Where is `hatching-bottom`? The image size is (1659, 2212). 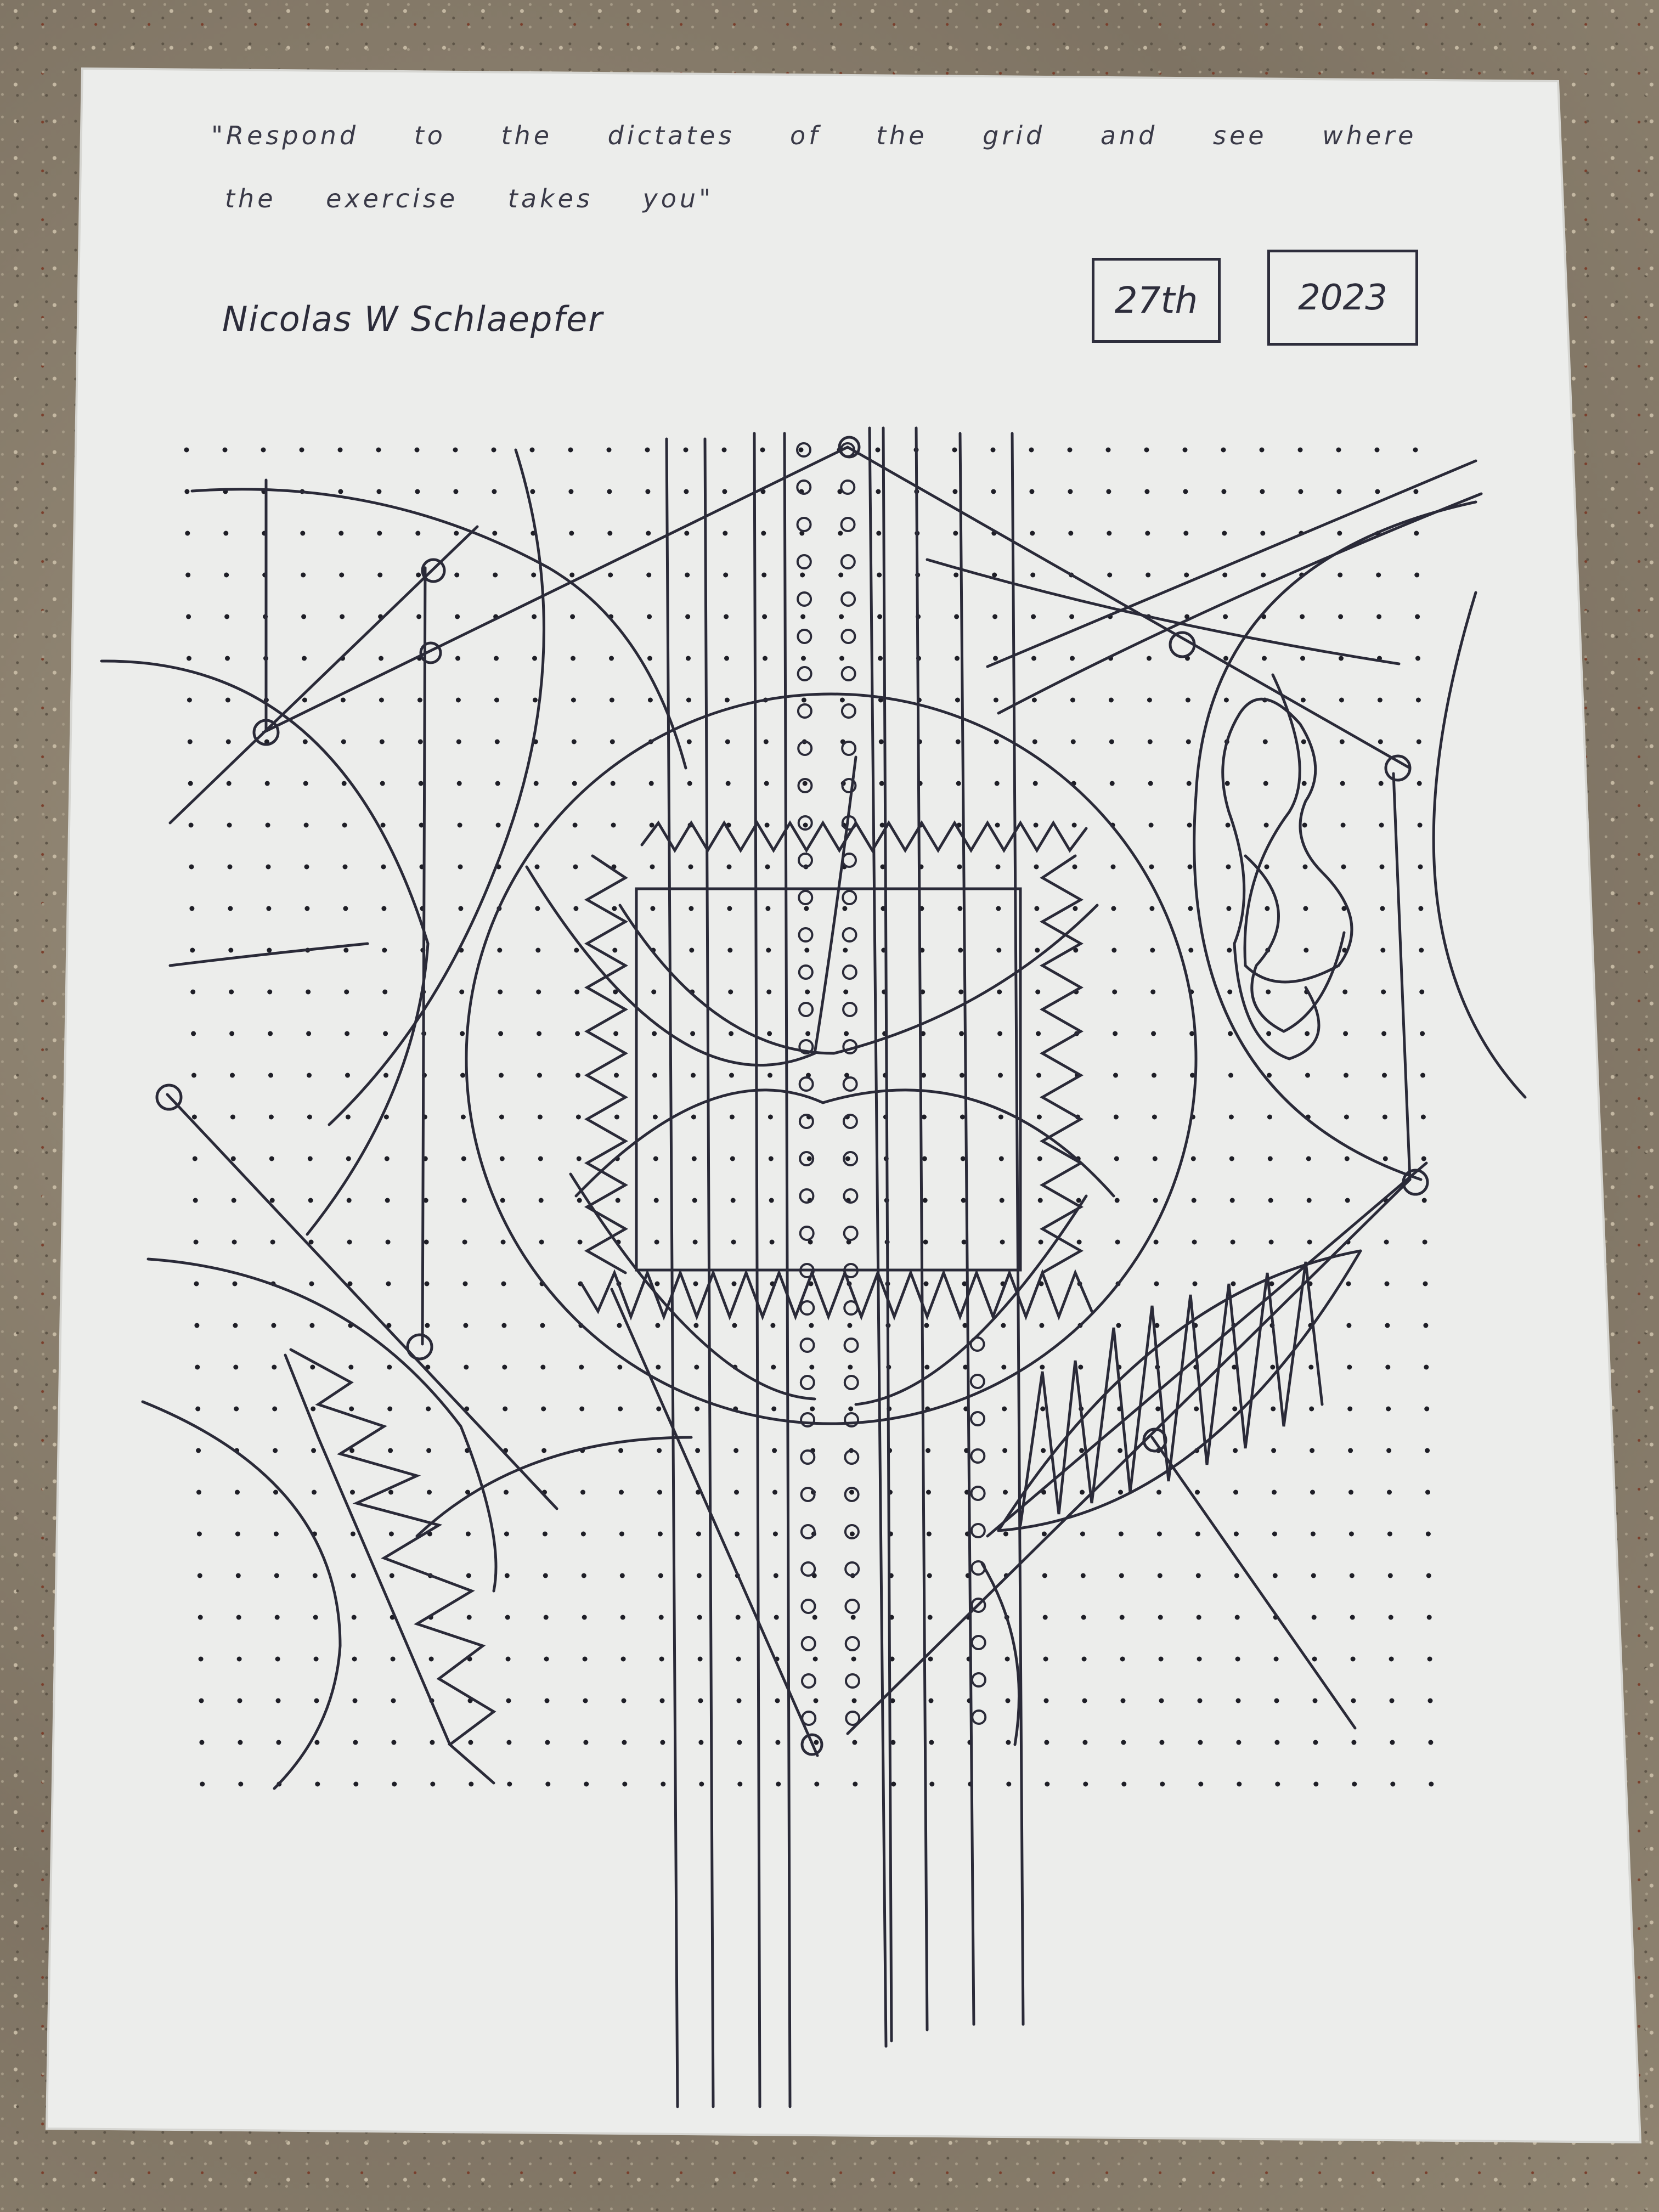 hatching-bottom is located at coordinates (837, 1294).